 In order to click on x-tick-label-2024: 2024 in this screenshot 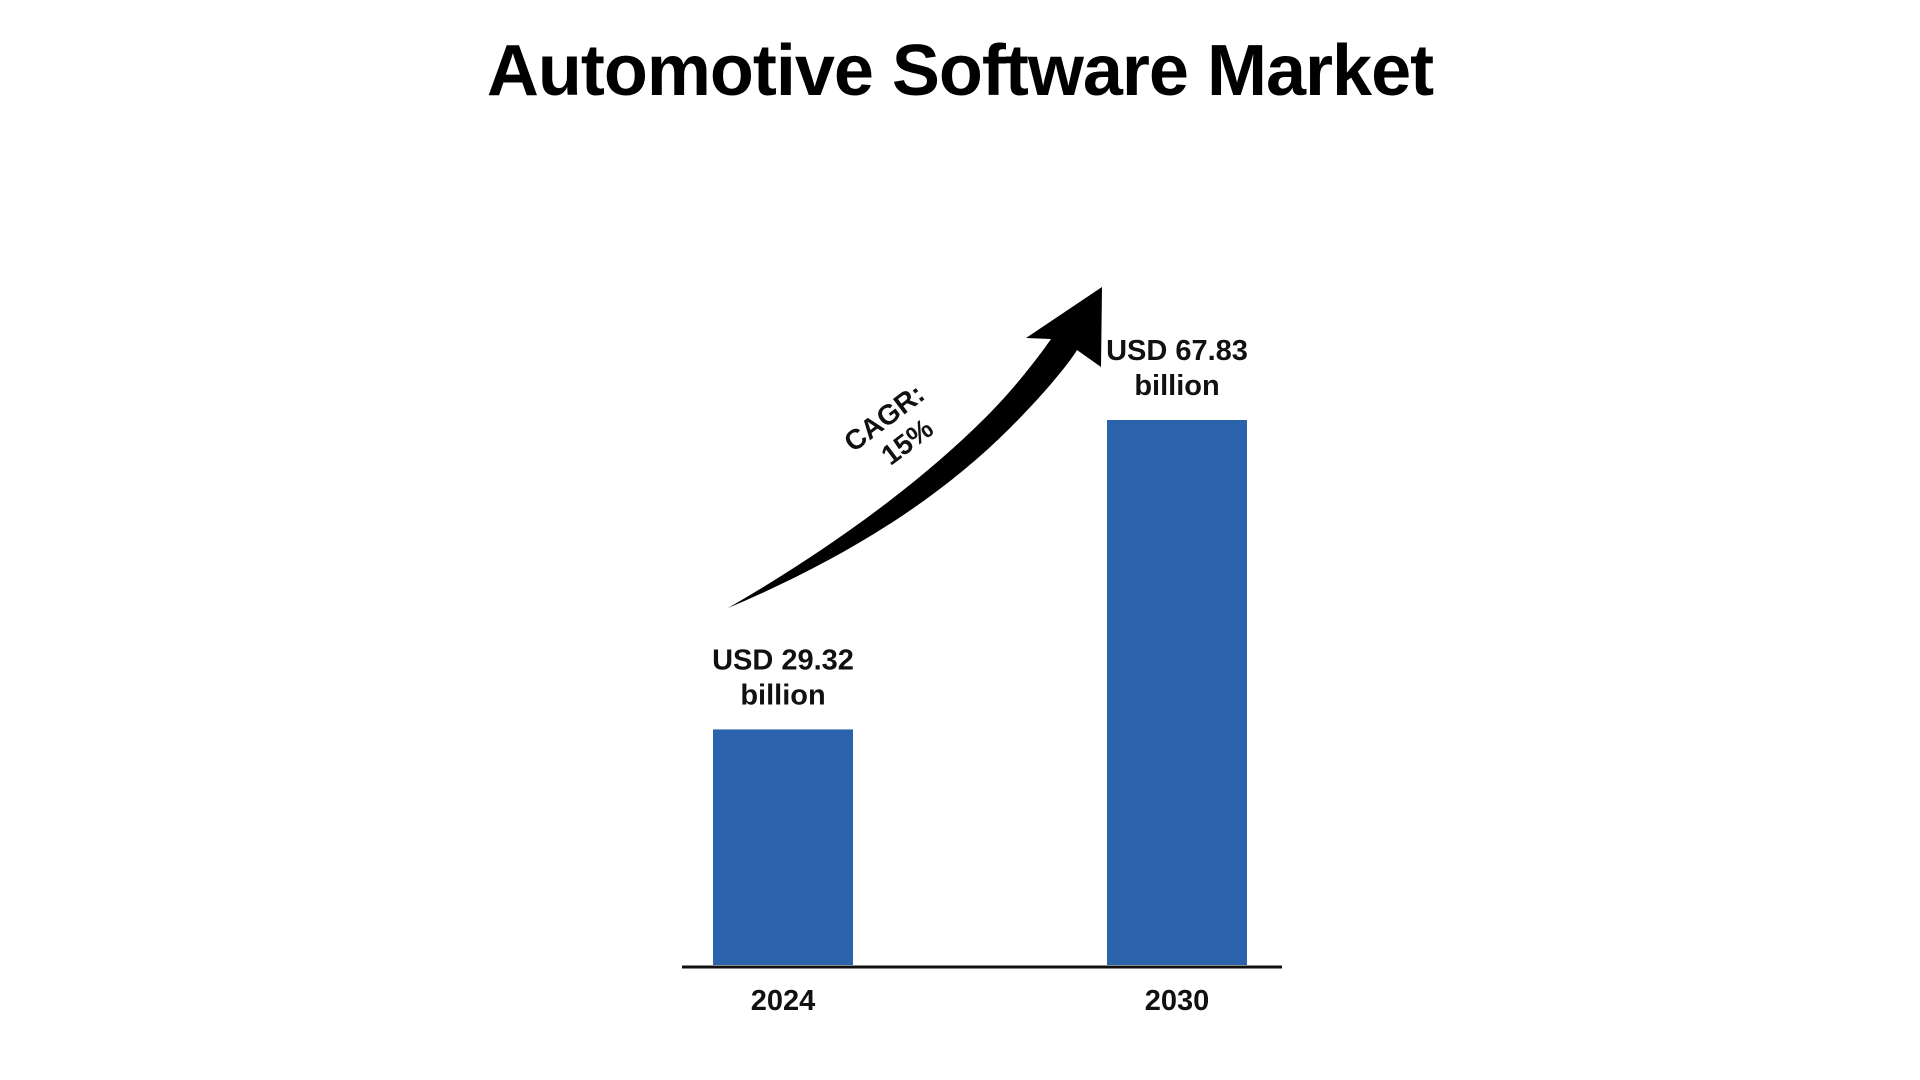, I will do `click(783, 1001)`.